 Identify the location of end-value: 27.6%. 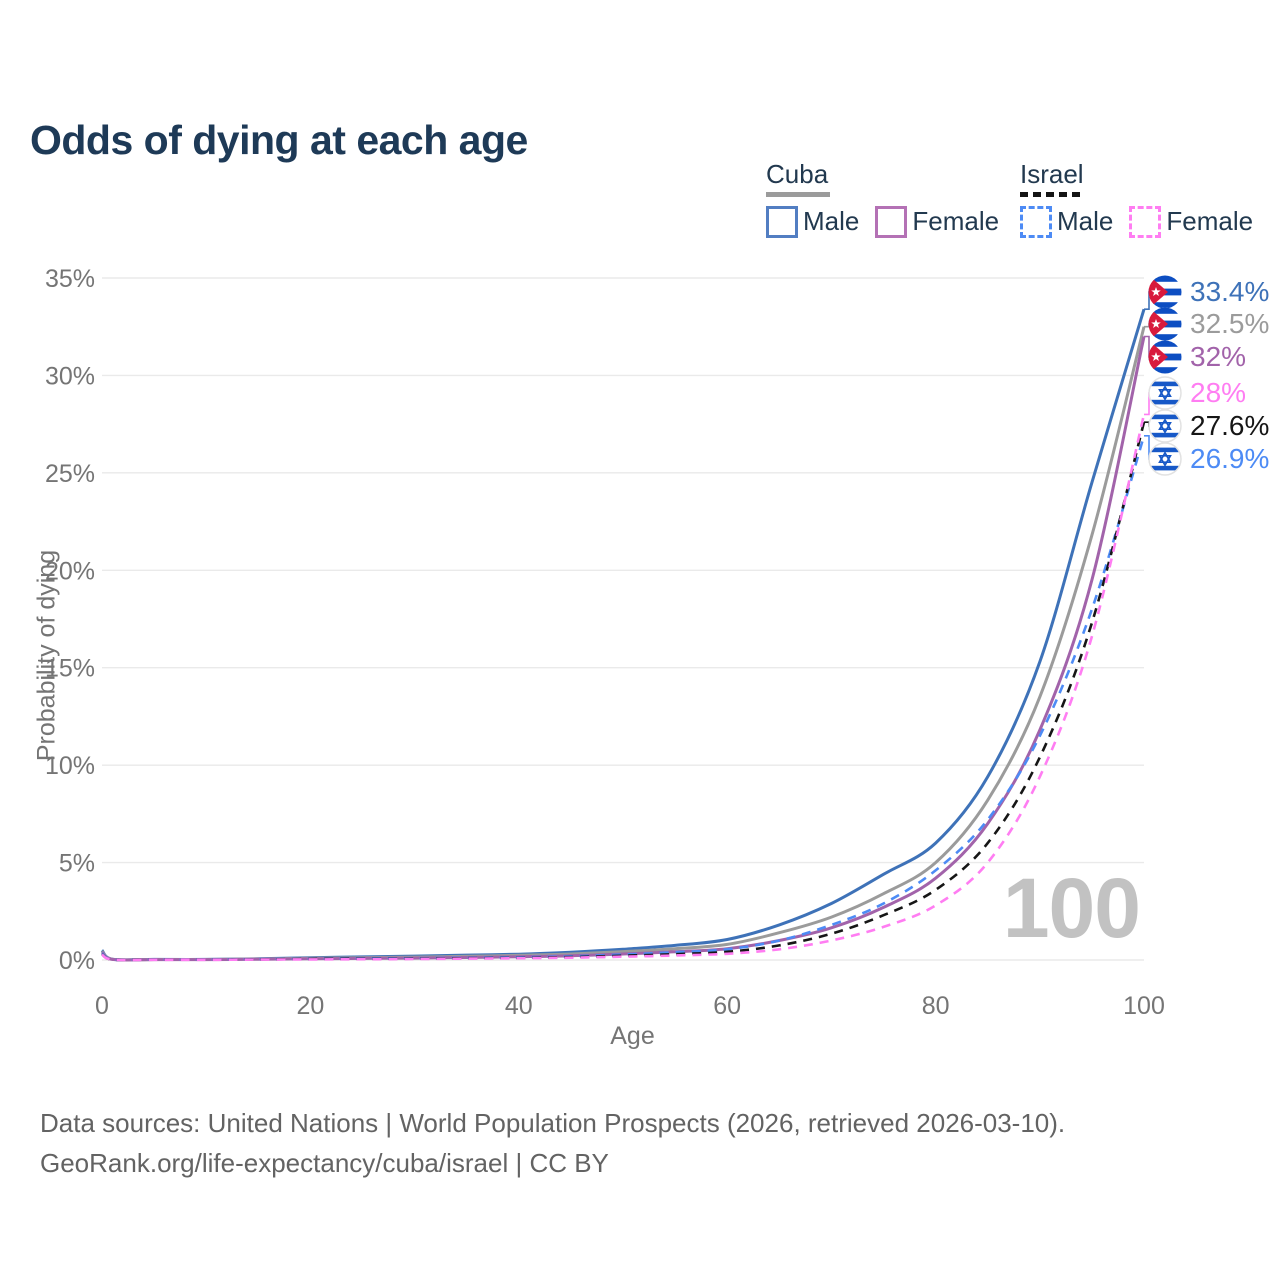
(1230, 425).